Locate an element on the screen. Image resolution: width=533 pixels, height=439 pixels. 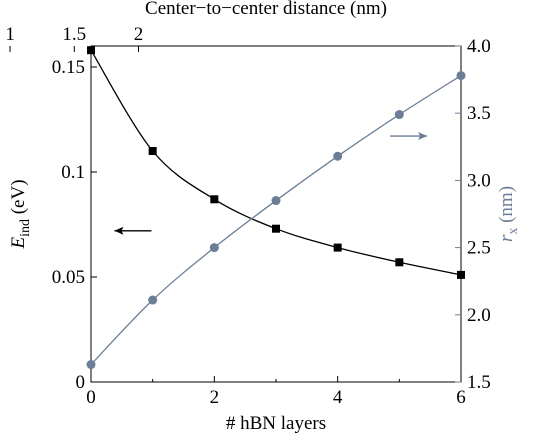
right-y-tick-label: 2.0 is located at coordinates (479, 315).